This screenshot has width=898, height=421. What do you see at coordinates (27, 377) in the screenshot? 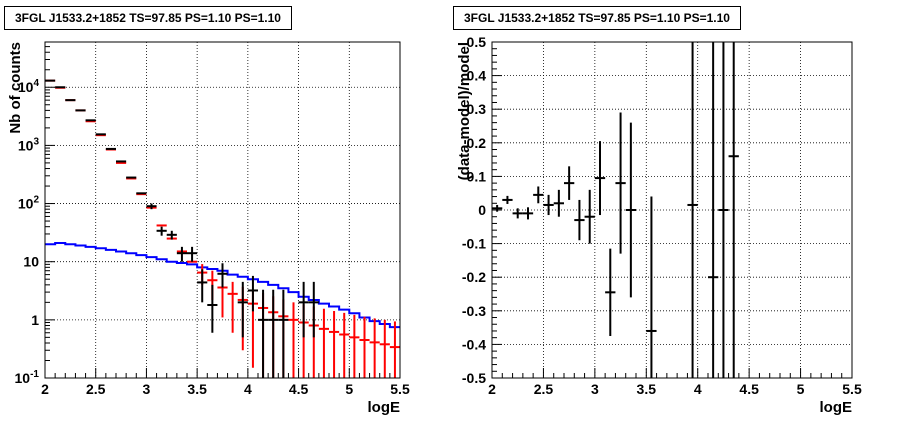
I see `y-tick-label: 10⁻¹` at bounding box center [27, 377].